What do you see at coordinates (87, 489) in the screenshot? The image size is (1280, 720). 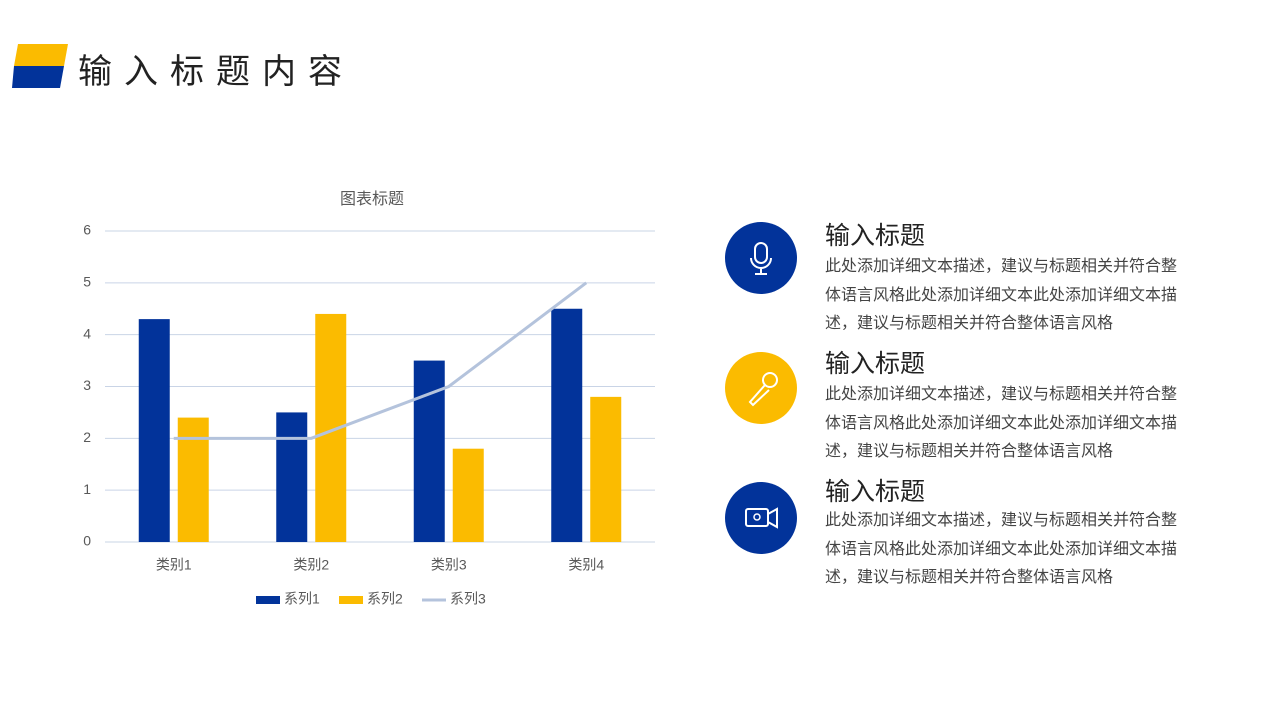 I see `y-tick-label: 1` at bounding box center [87, 489].